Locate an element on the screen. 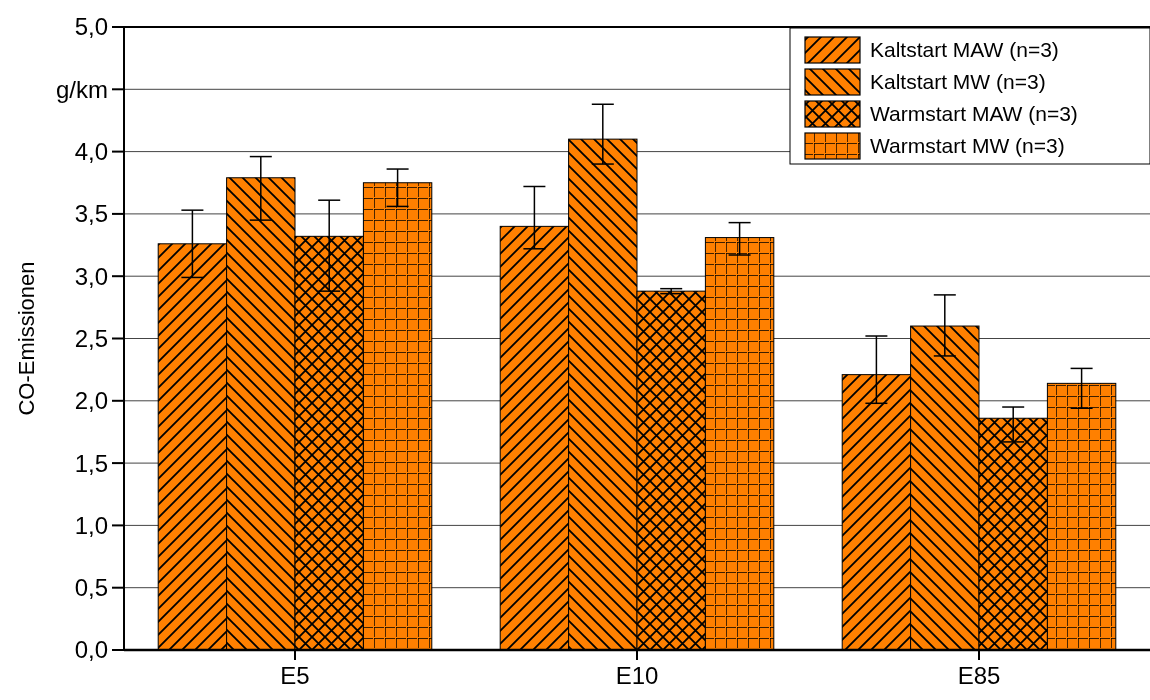  y-tick-label: 0,0 is located at coordinates (91, 650).